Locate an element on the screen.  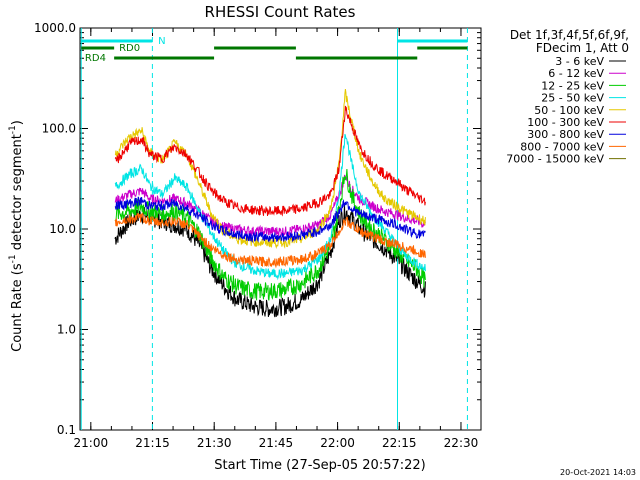
y-tick-label: 1.0 is located at coordinates (66, 330).